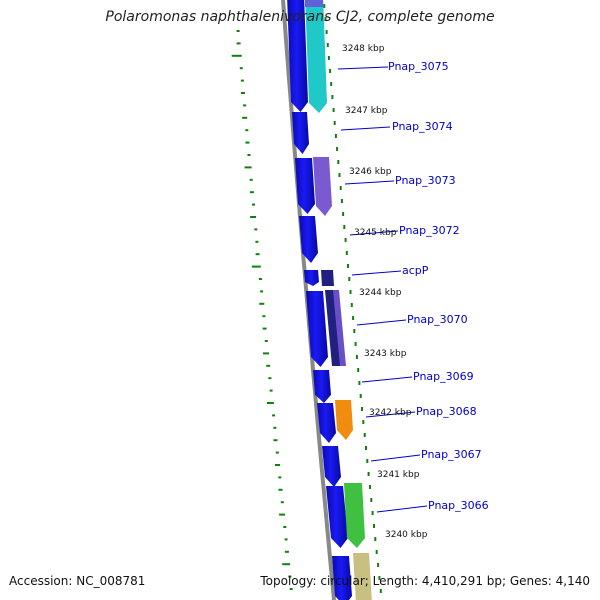 This screenshot has width=600, height=600. Describe the element at coordinates (437, 319) in the screenshot. I see `gene-label: Pnap_3070` at that location.